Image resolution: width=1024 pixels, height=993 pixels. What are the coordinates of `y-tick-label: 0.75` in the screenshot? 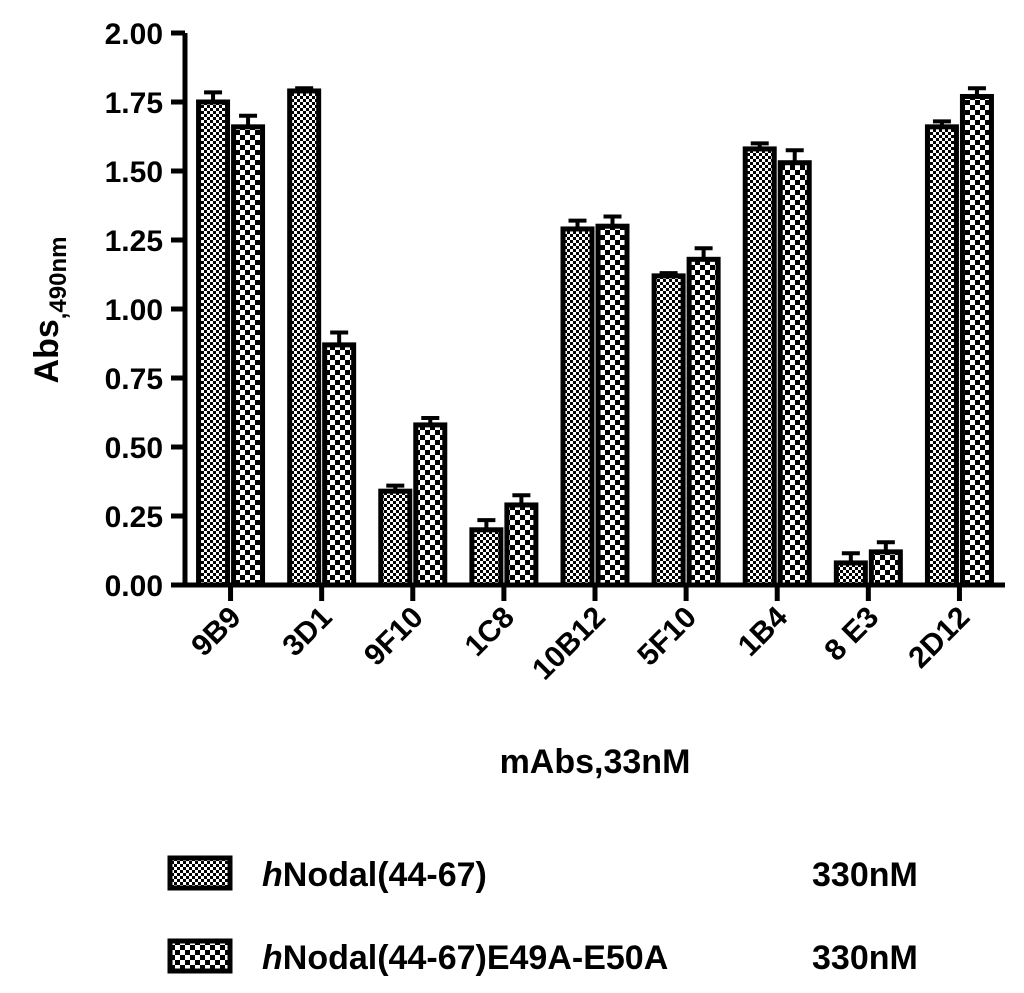 It's located at (134, 379).